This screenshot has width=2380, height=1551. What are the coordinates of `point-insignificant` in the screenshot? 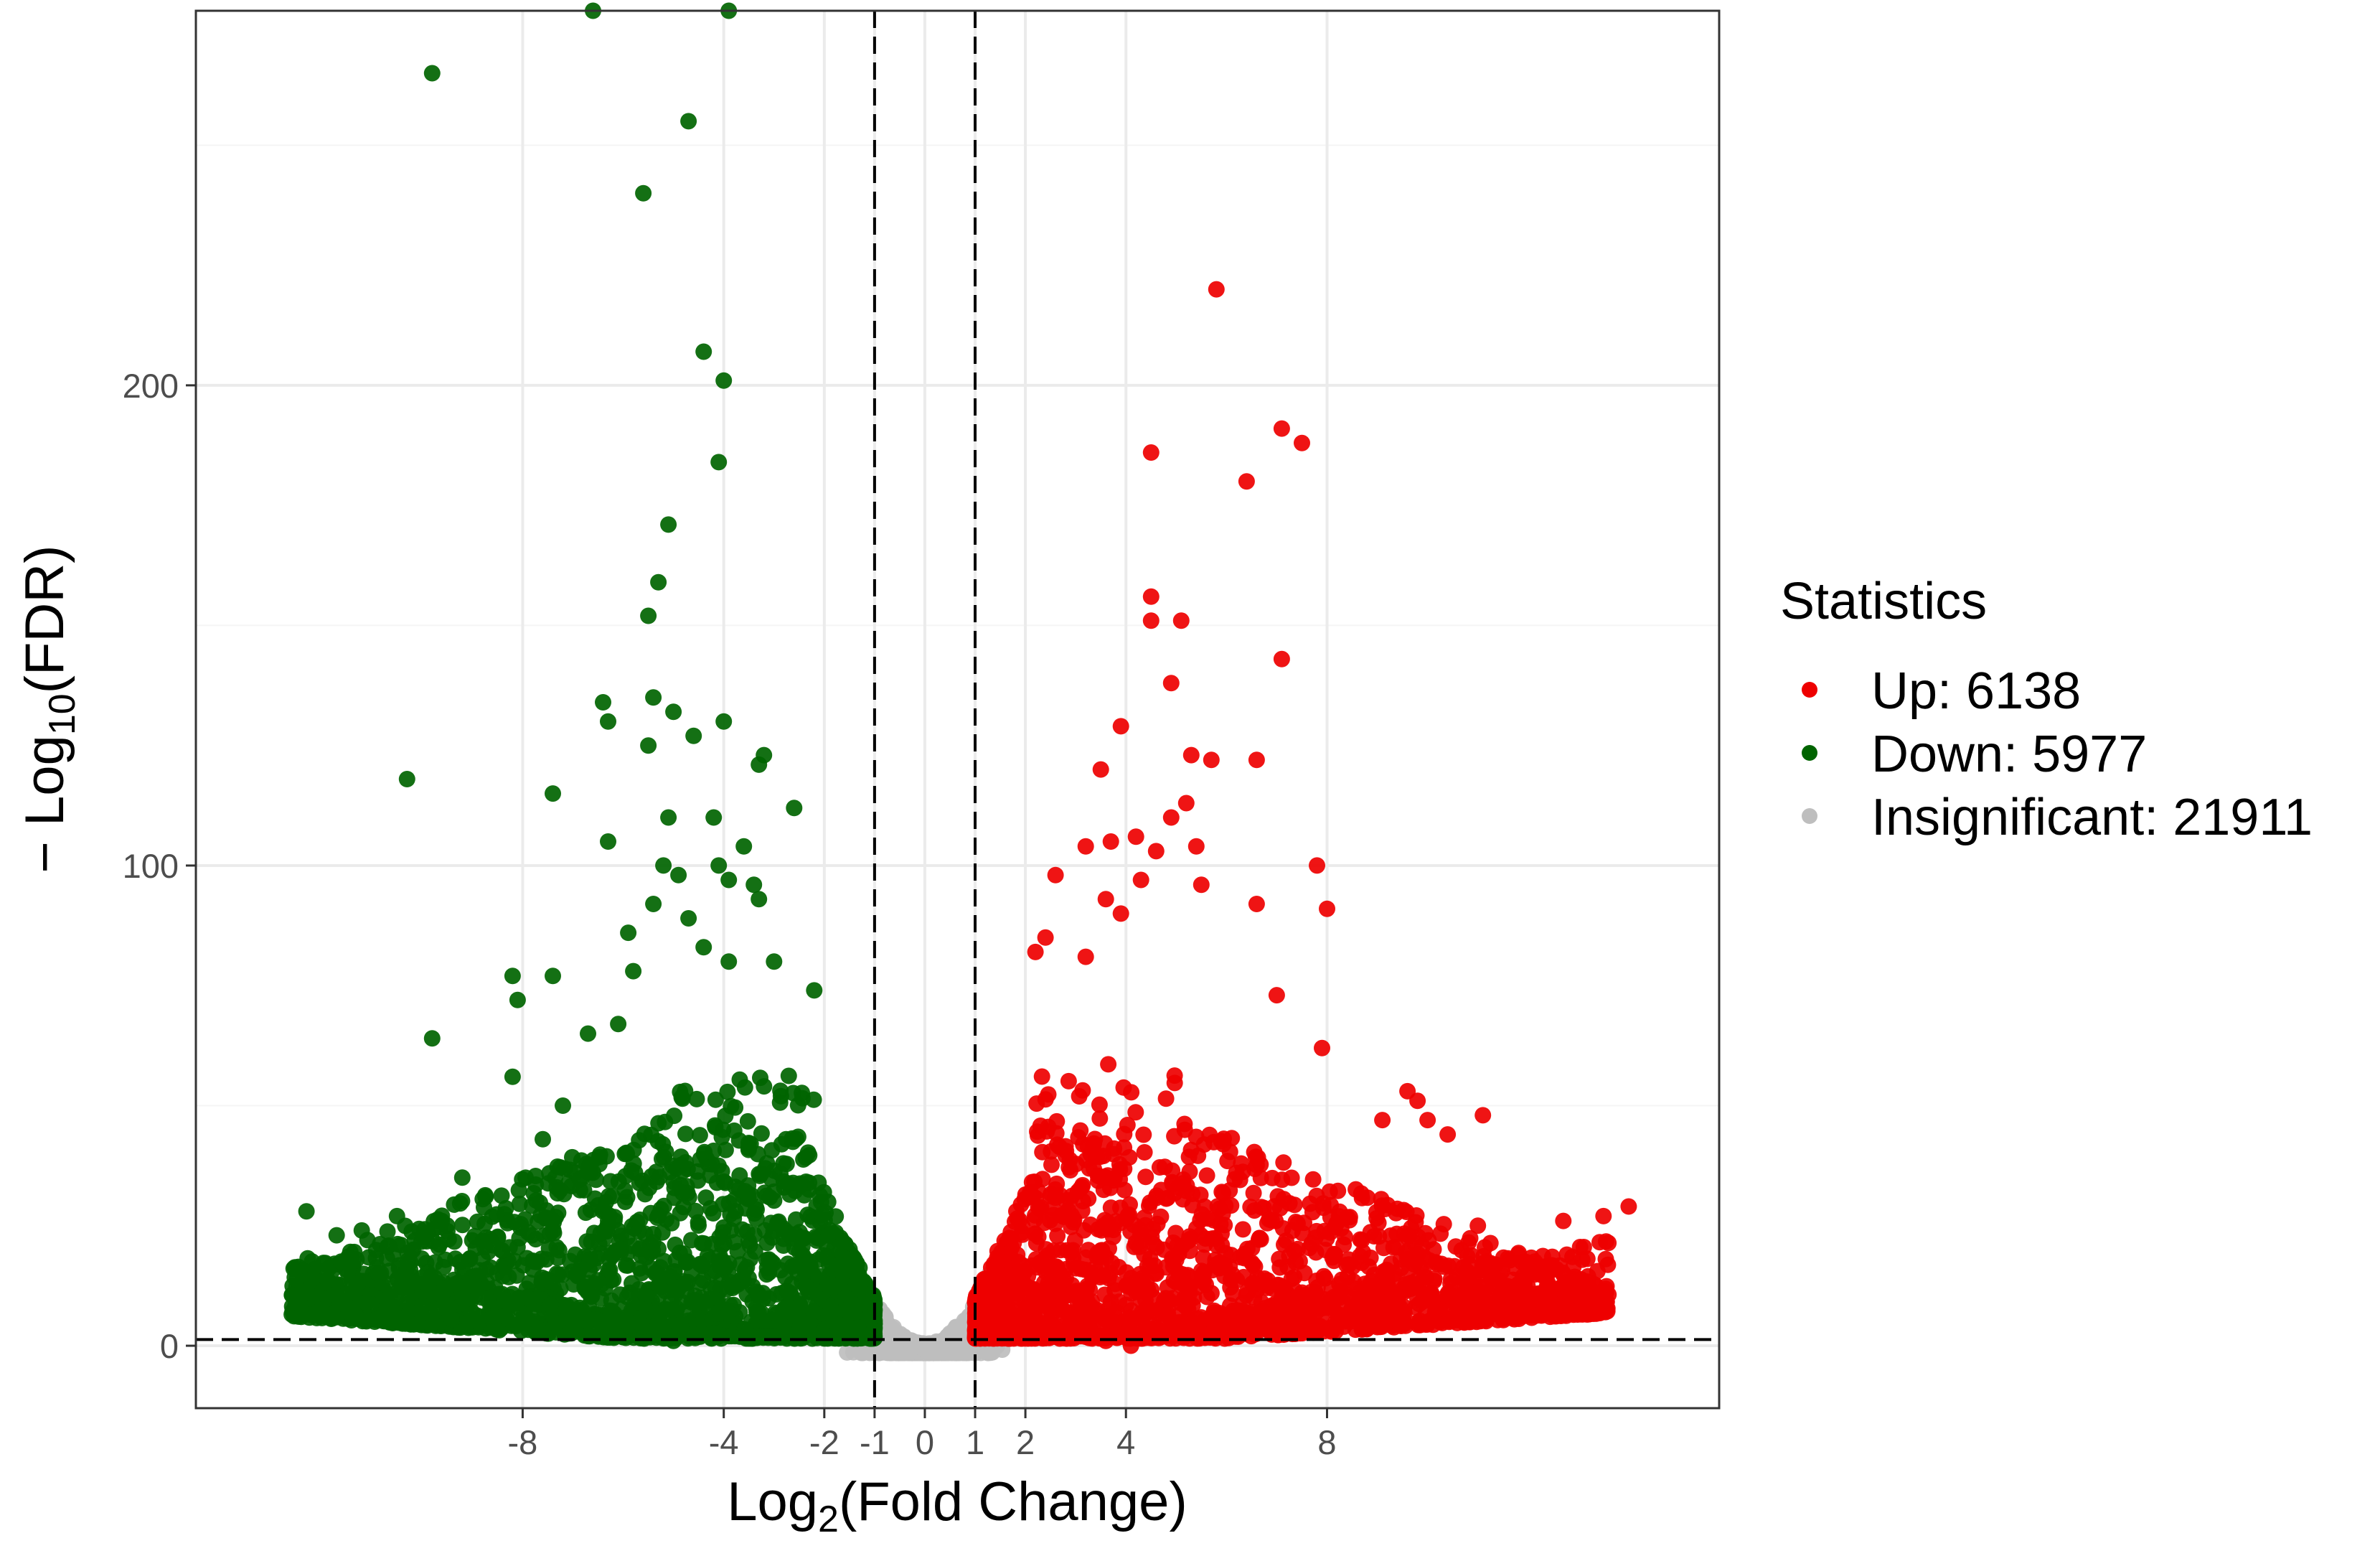 It's located at (874, 1353).